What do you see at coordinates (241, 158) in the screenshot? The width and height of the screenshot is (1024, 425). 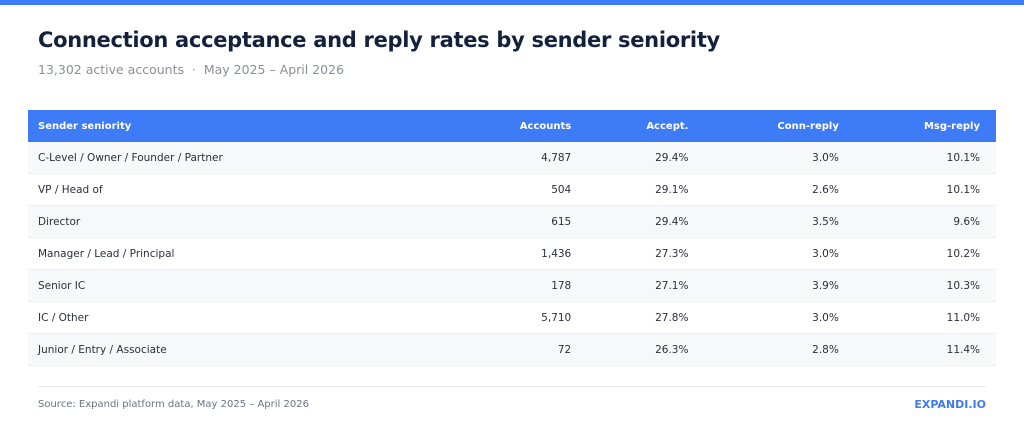 I see `table-cell: C-Level / Owner / Founder / Partner` at bounding box center [241, 158].